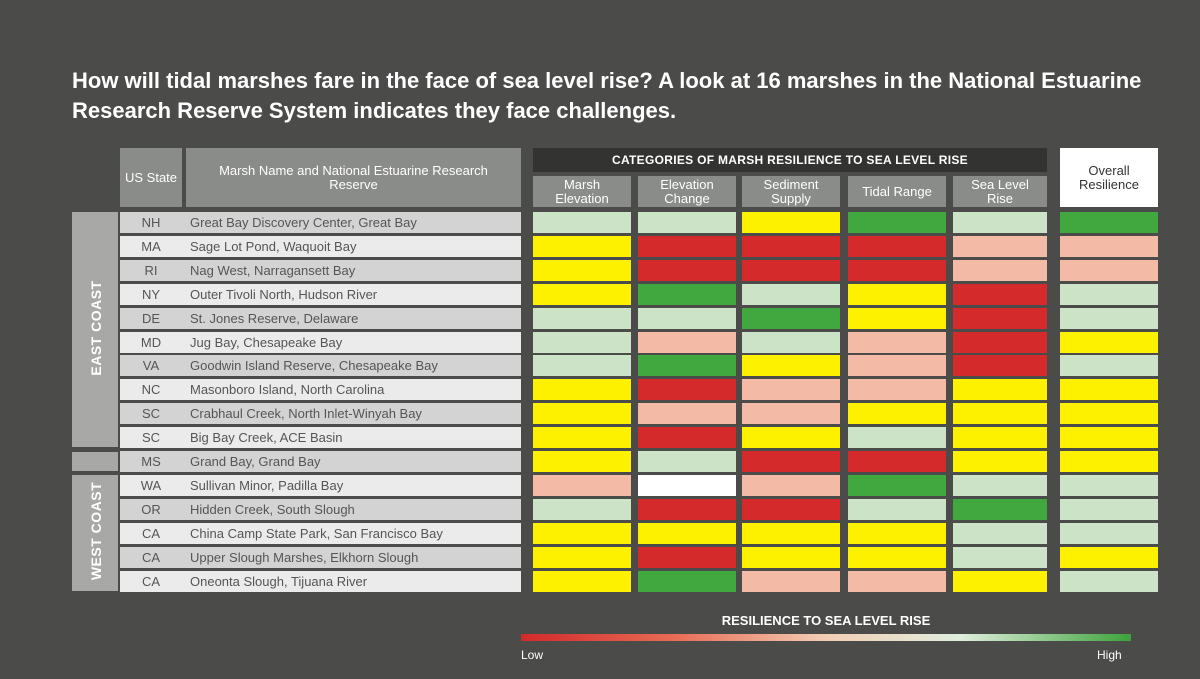 Image resolution: width=1200 pixels, height=679 pixels. Describe the element at coordinates (151, 509) in the screenshot. I see `state-label: OR` at that location.